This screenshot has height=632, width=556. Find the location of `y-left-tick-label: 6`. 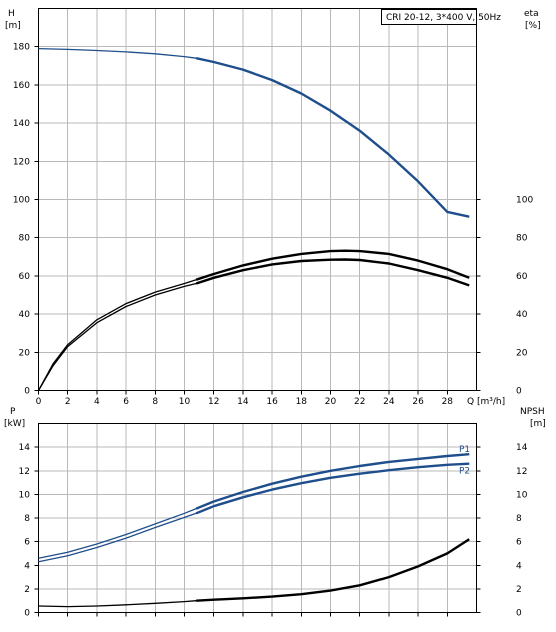

y-left-tick-label: 6 is located at coordinates (27, 543).